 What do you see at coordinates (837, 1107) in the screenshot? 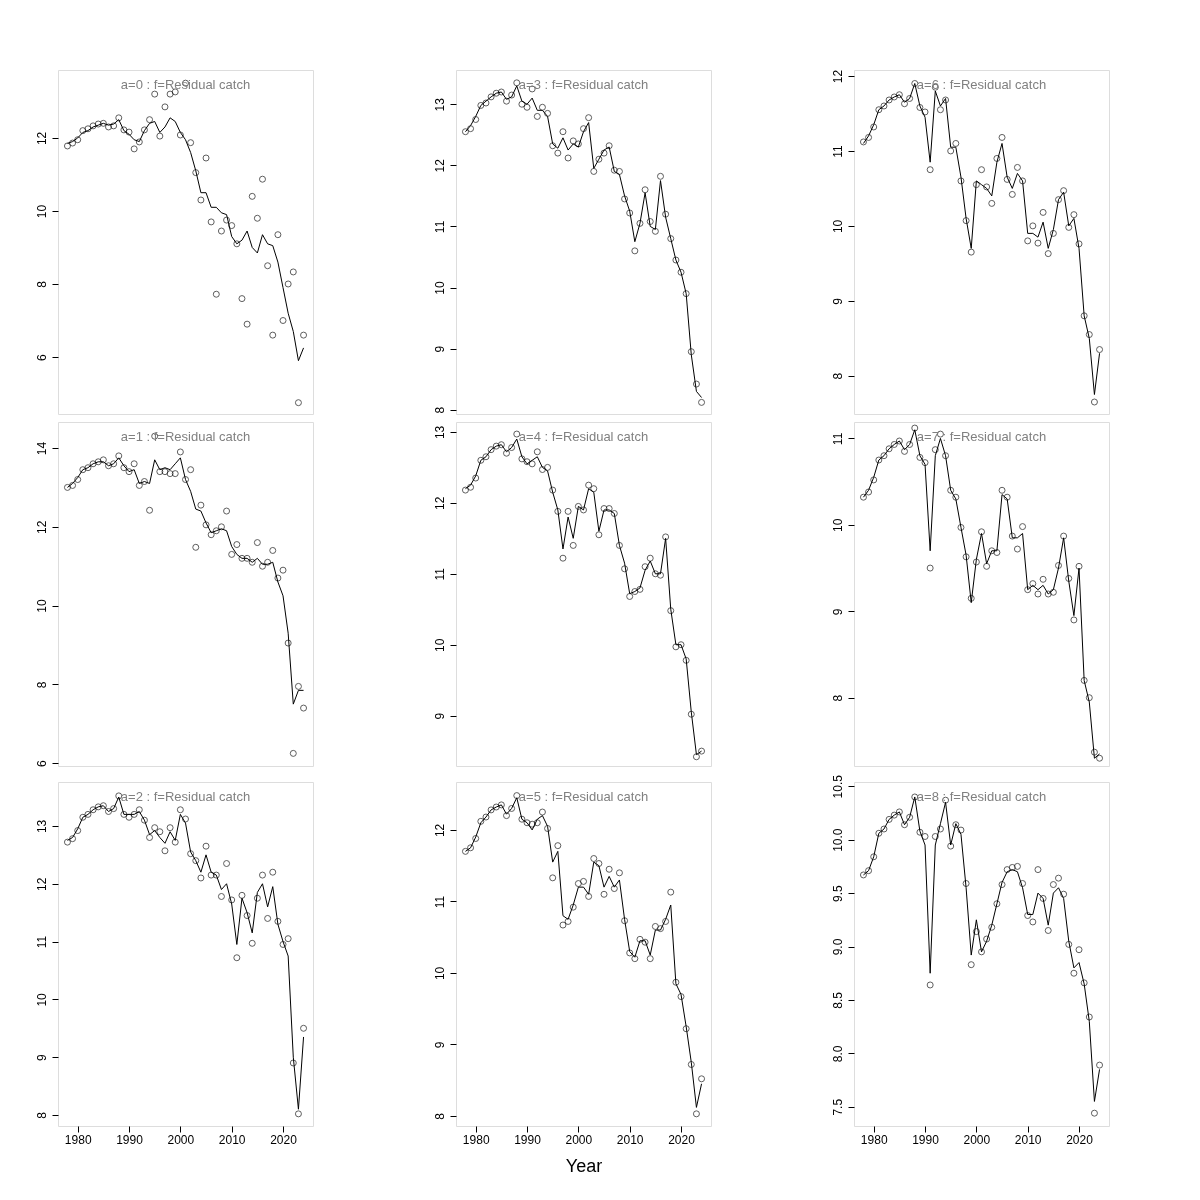
I see `y-tick-label: 7.5` at bounding box center [837, 1107].